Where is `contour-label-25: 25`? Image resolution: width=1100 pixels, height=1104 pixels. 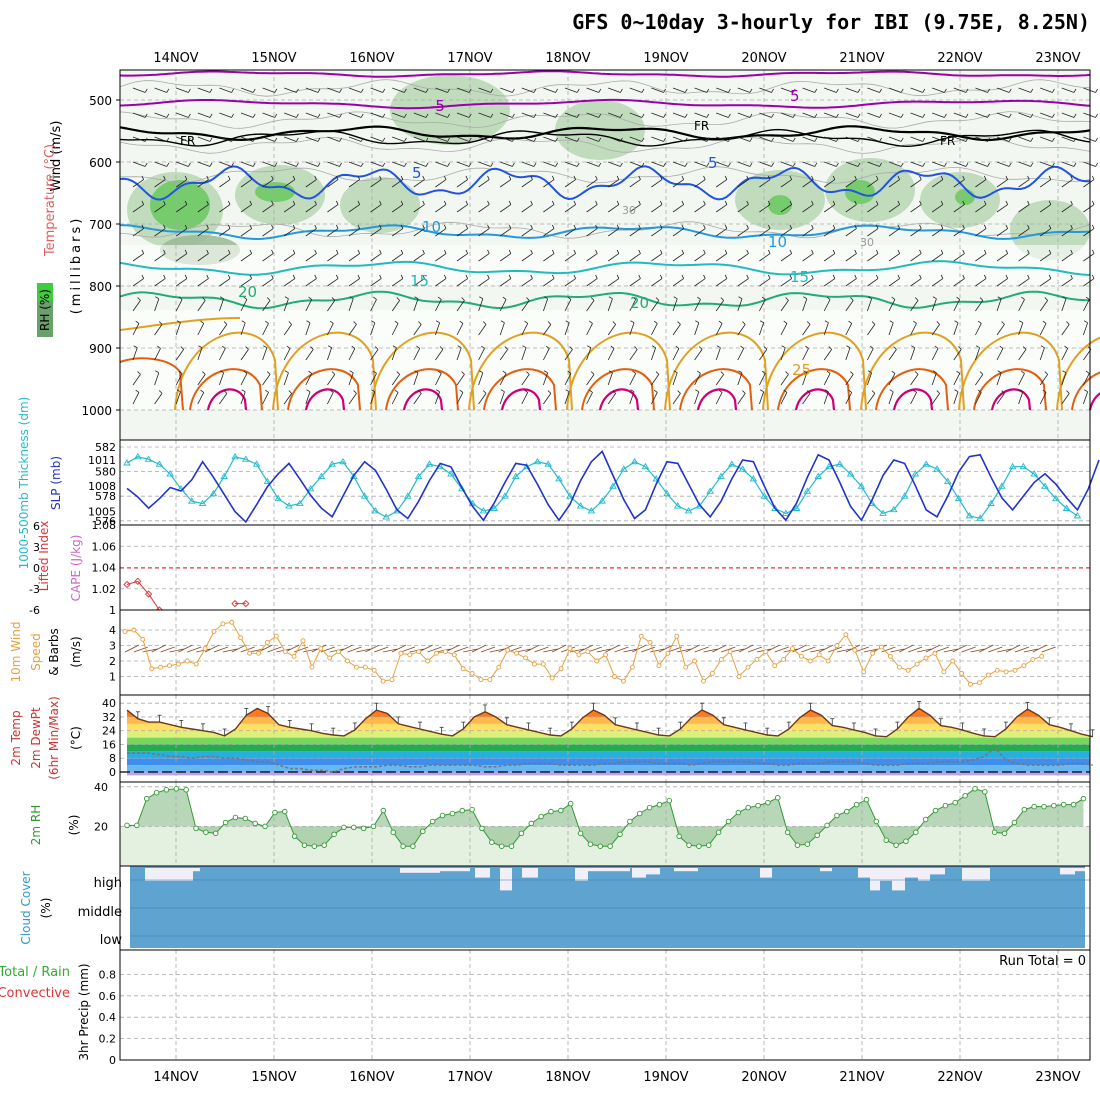 contour-label-25: 25 is located at coordinates (801, 370).